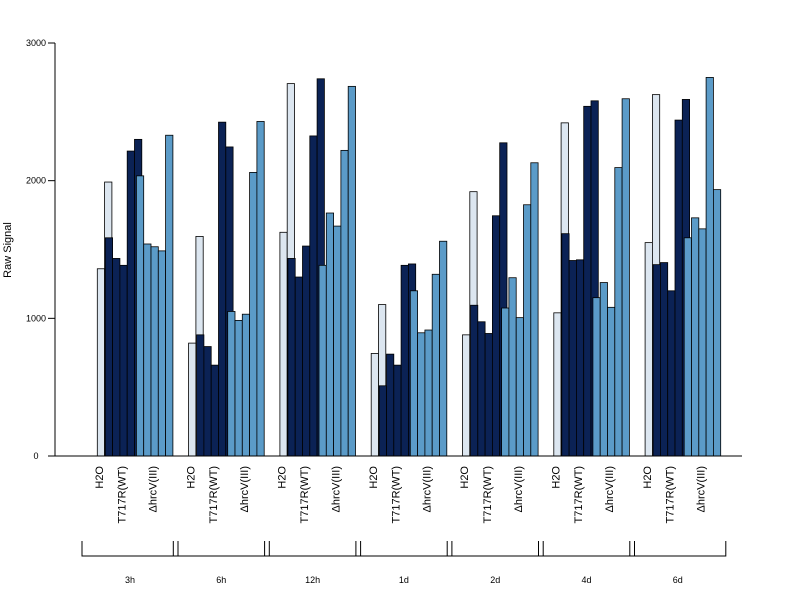  I want to click on y-tick-label: 2000, so click(36, 181).